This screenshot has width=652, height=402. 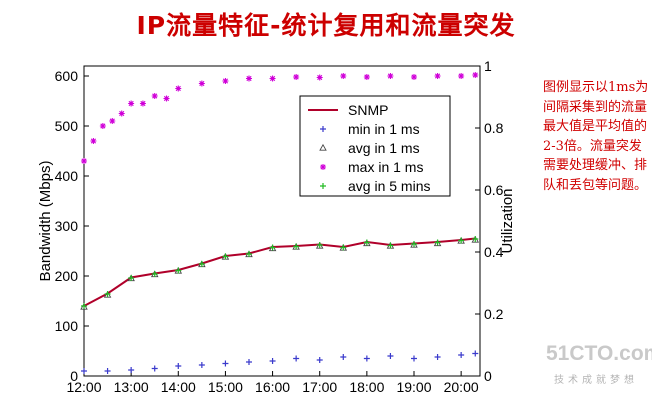 What do you see at coordinates (272, 387) in the screenshot?
I see `x-tick-label: 16:00` at bounding box center [272, 387].